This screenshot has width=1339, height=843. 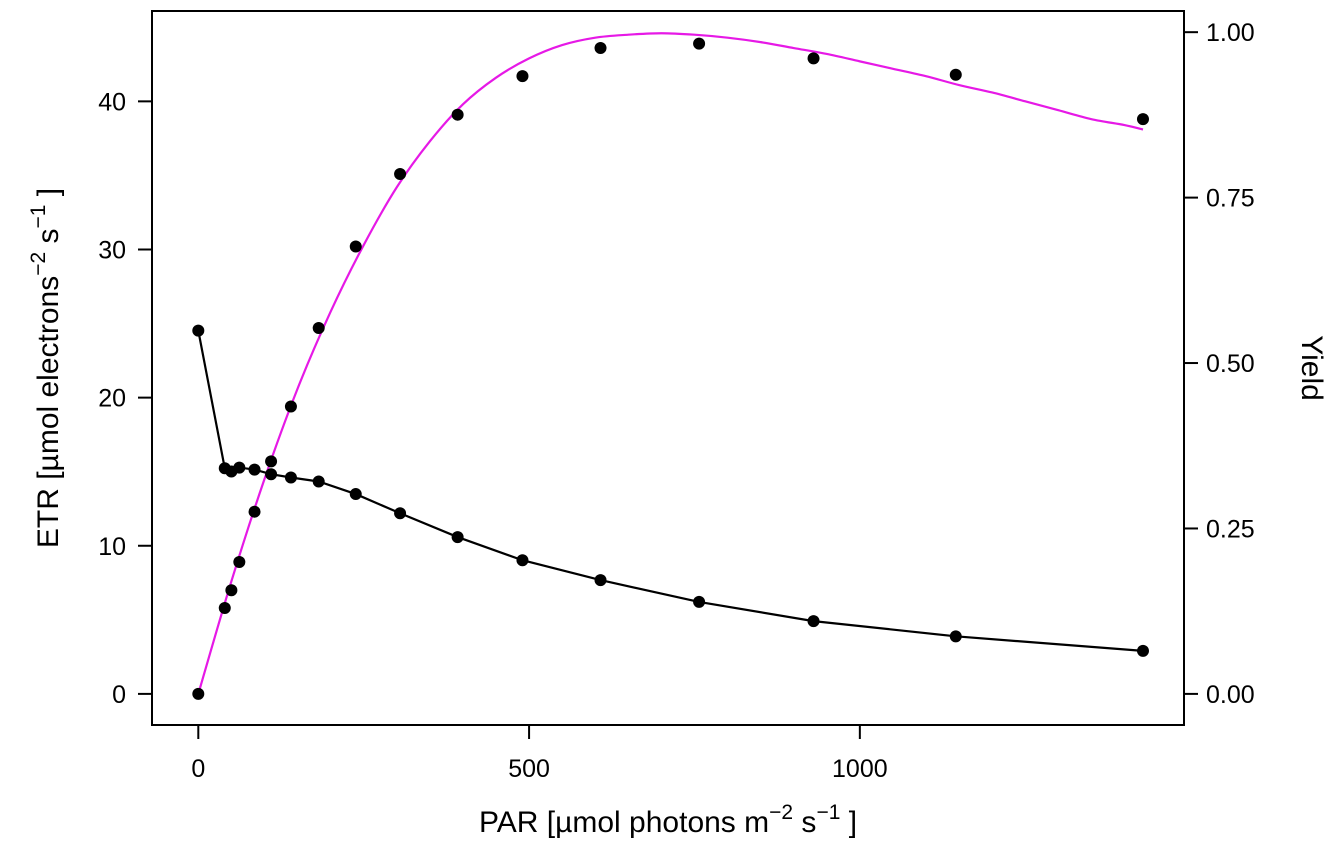 What do you see at coordinates (1230, 695) in the screenshot?
I see `y-right-tick-label: 0.00` at bounding box center [1230, 695].